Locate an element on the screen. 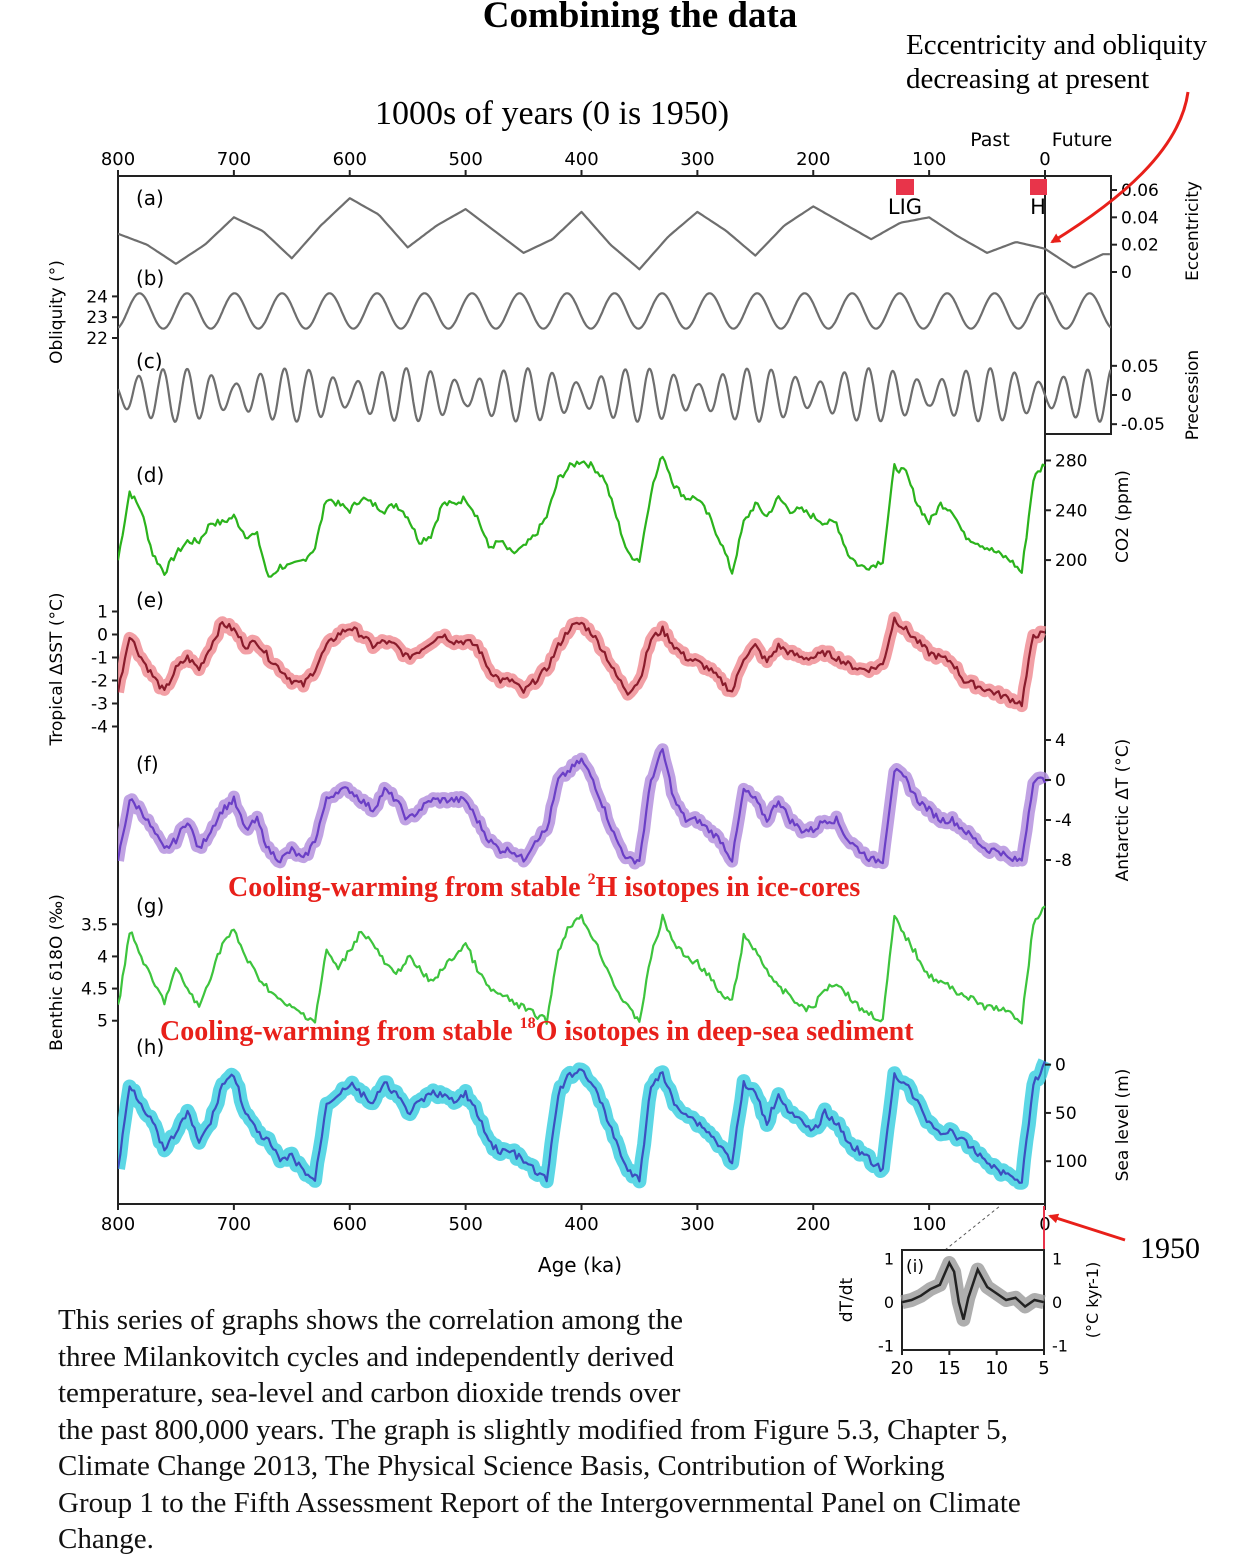  y-tick-label-h: 50 is located at coordinates (1066, 1114).